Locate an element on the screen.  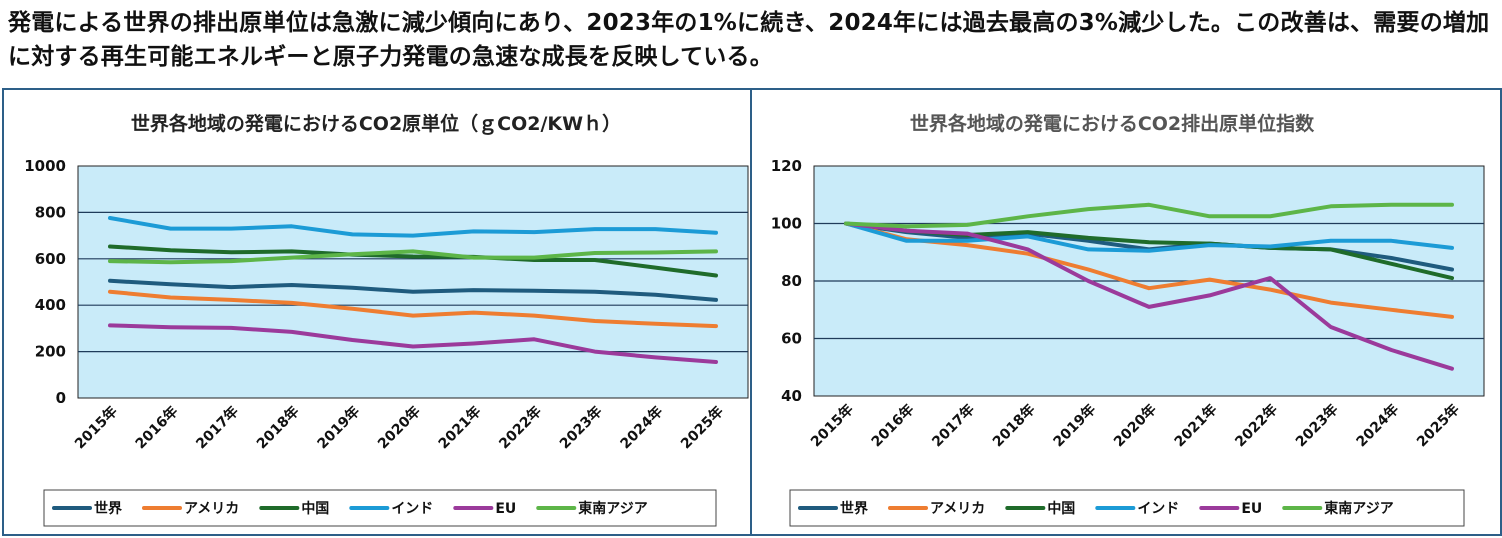
y-tick-label: 1000 is located at coordinates (45, 166).